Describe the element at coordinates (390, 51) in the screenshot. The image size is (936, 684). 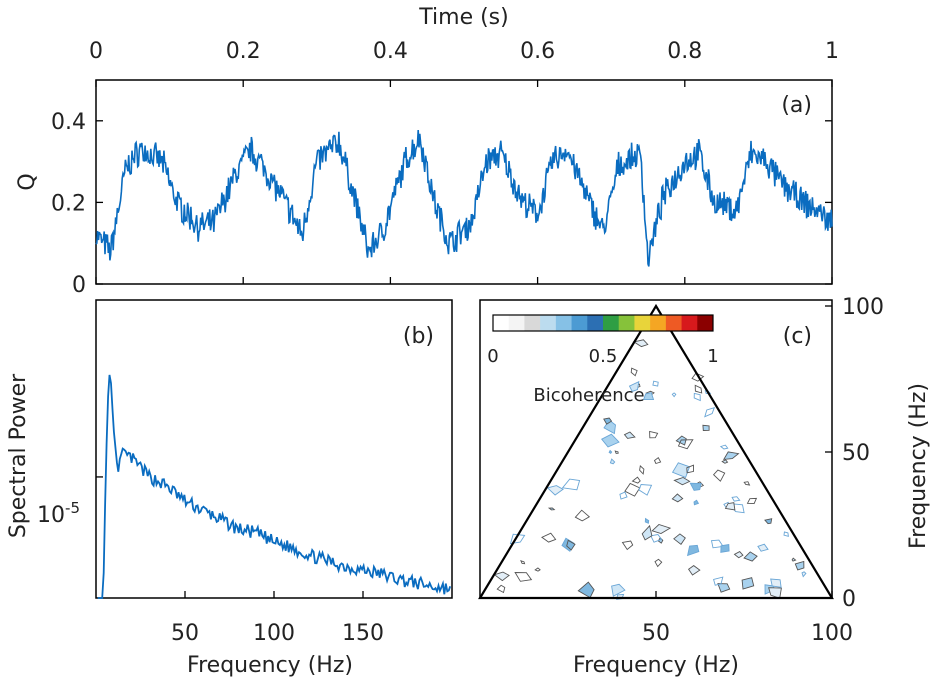
I see `panel-a-xtick-label: 0.4` at that location.